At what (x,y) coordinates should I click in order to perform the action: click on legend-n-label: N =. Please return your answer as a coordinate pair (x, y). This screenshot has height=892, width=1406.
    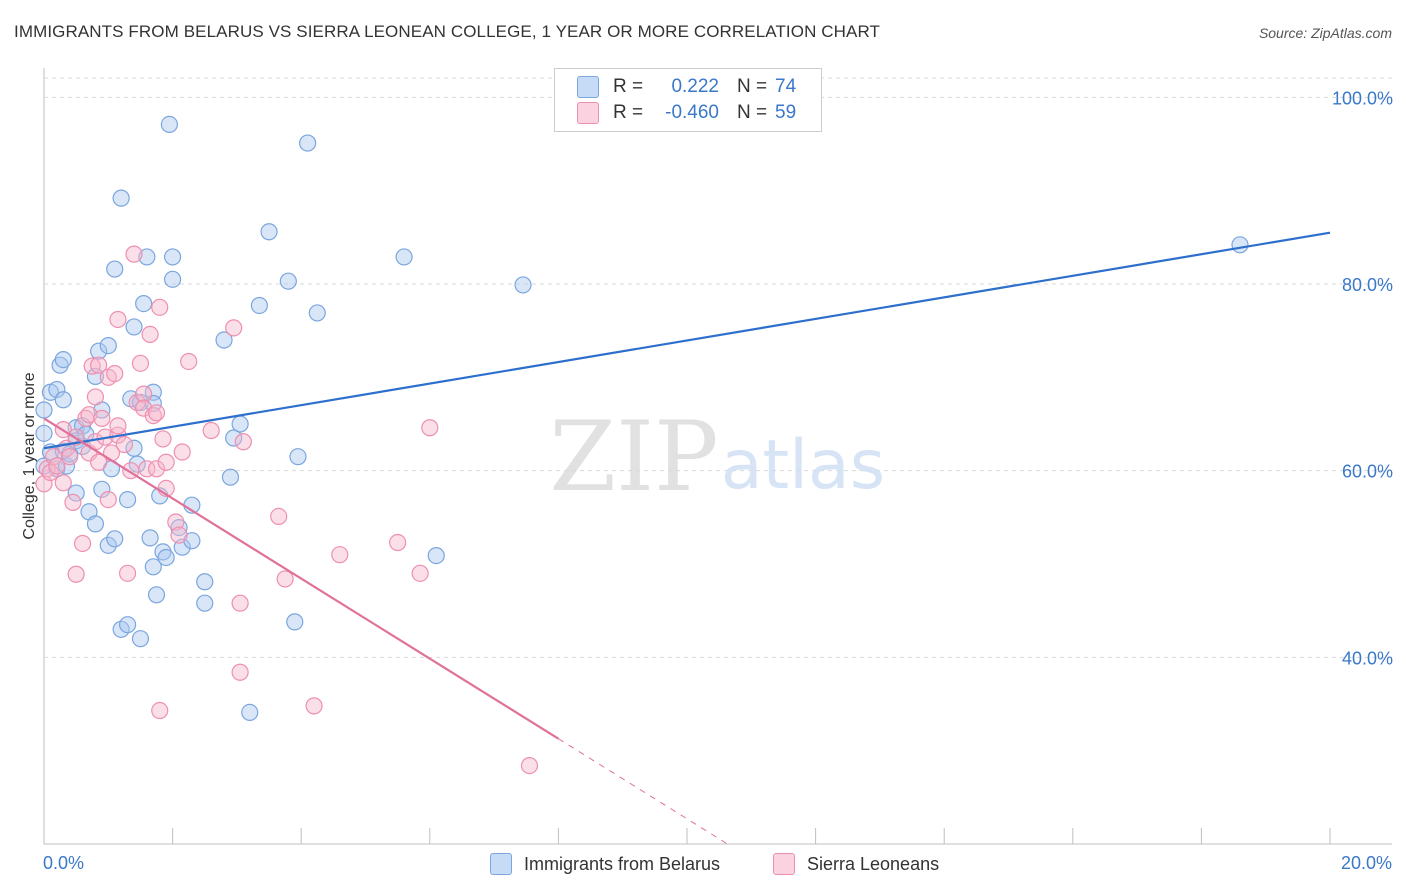
    Looking at the image, I should click on (752, 86).